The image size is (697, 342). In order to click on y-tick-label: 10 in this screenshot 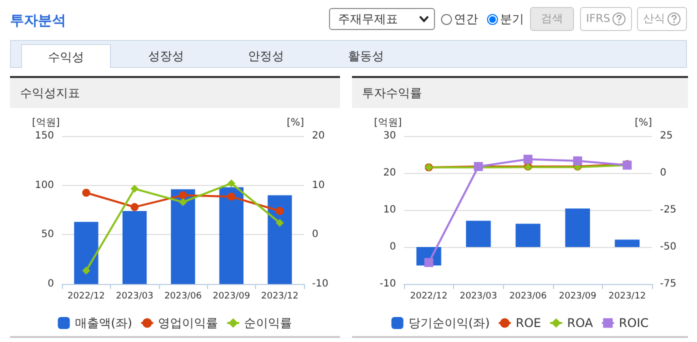, I will do `click(389, 210)`.